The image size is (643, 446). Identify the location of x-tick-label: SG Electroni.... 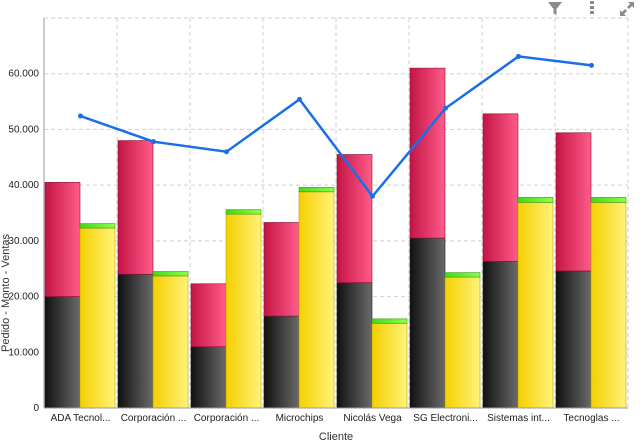
(445, 418).